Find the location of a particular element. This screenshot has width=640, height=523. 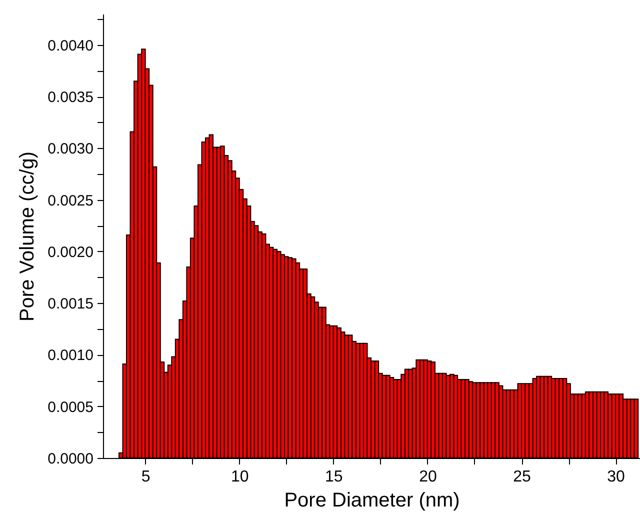

y-axis-title: Pore Volume (cc/g) is located at coordinates (27, 236).